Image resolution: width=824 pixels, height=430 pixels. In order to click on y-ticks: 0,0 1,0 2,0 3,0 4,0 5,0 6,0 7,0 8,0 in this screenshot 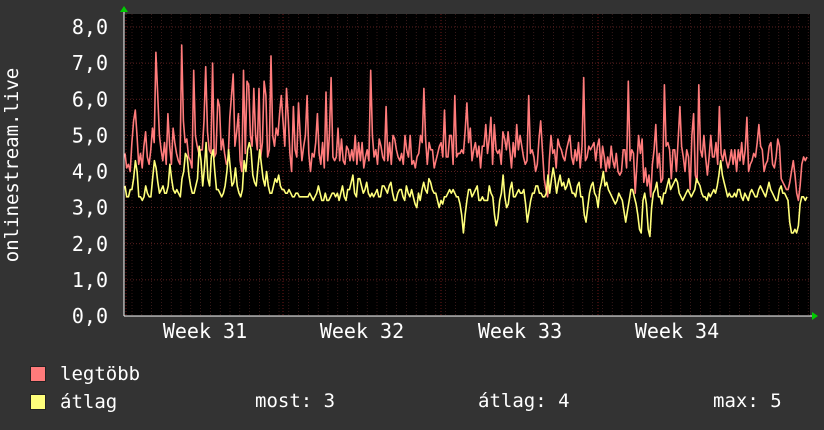, I will do `click(90, 171)`.